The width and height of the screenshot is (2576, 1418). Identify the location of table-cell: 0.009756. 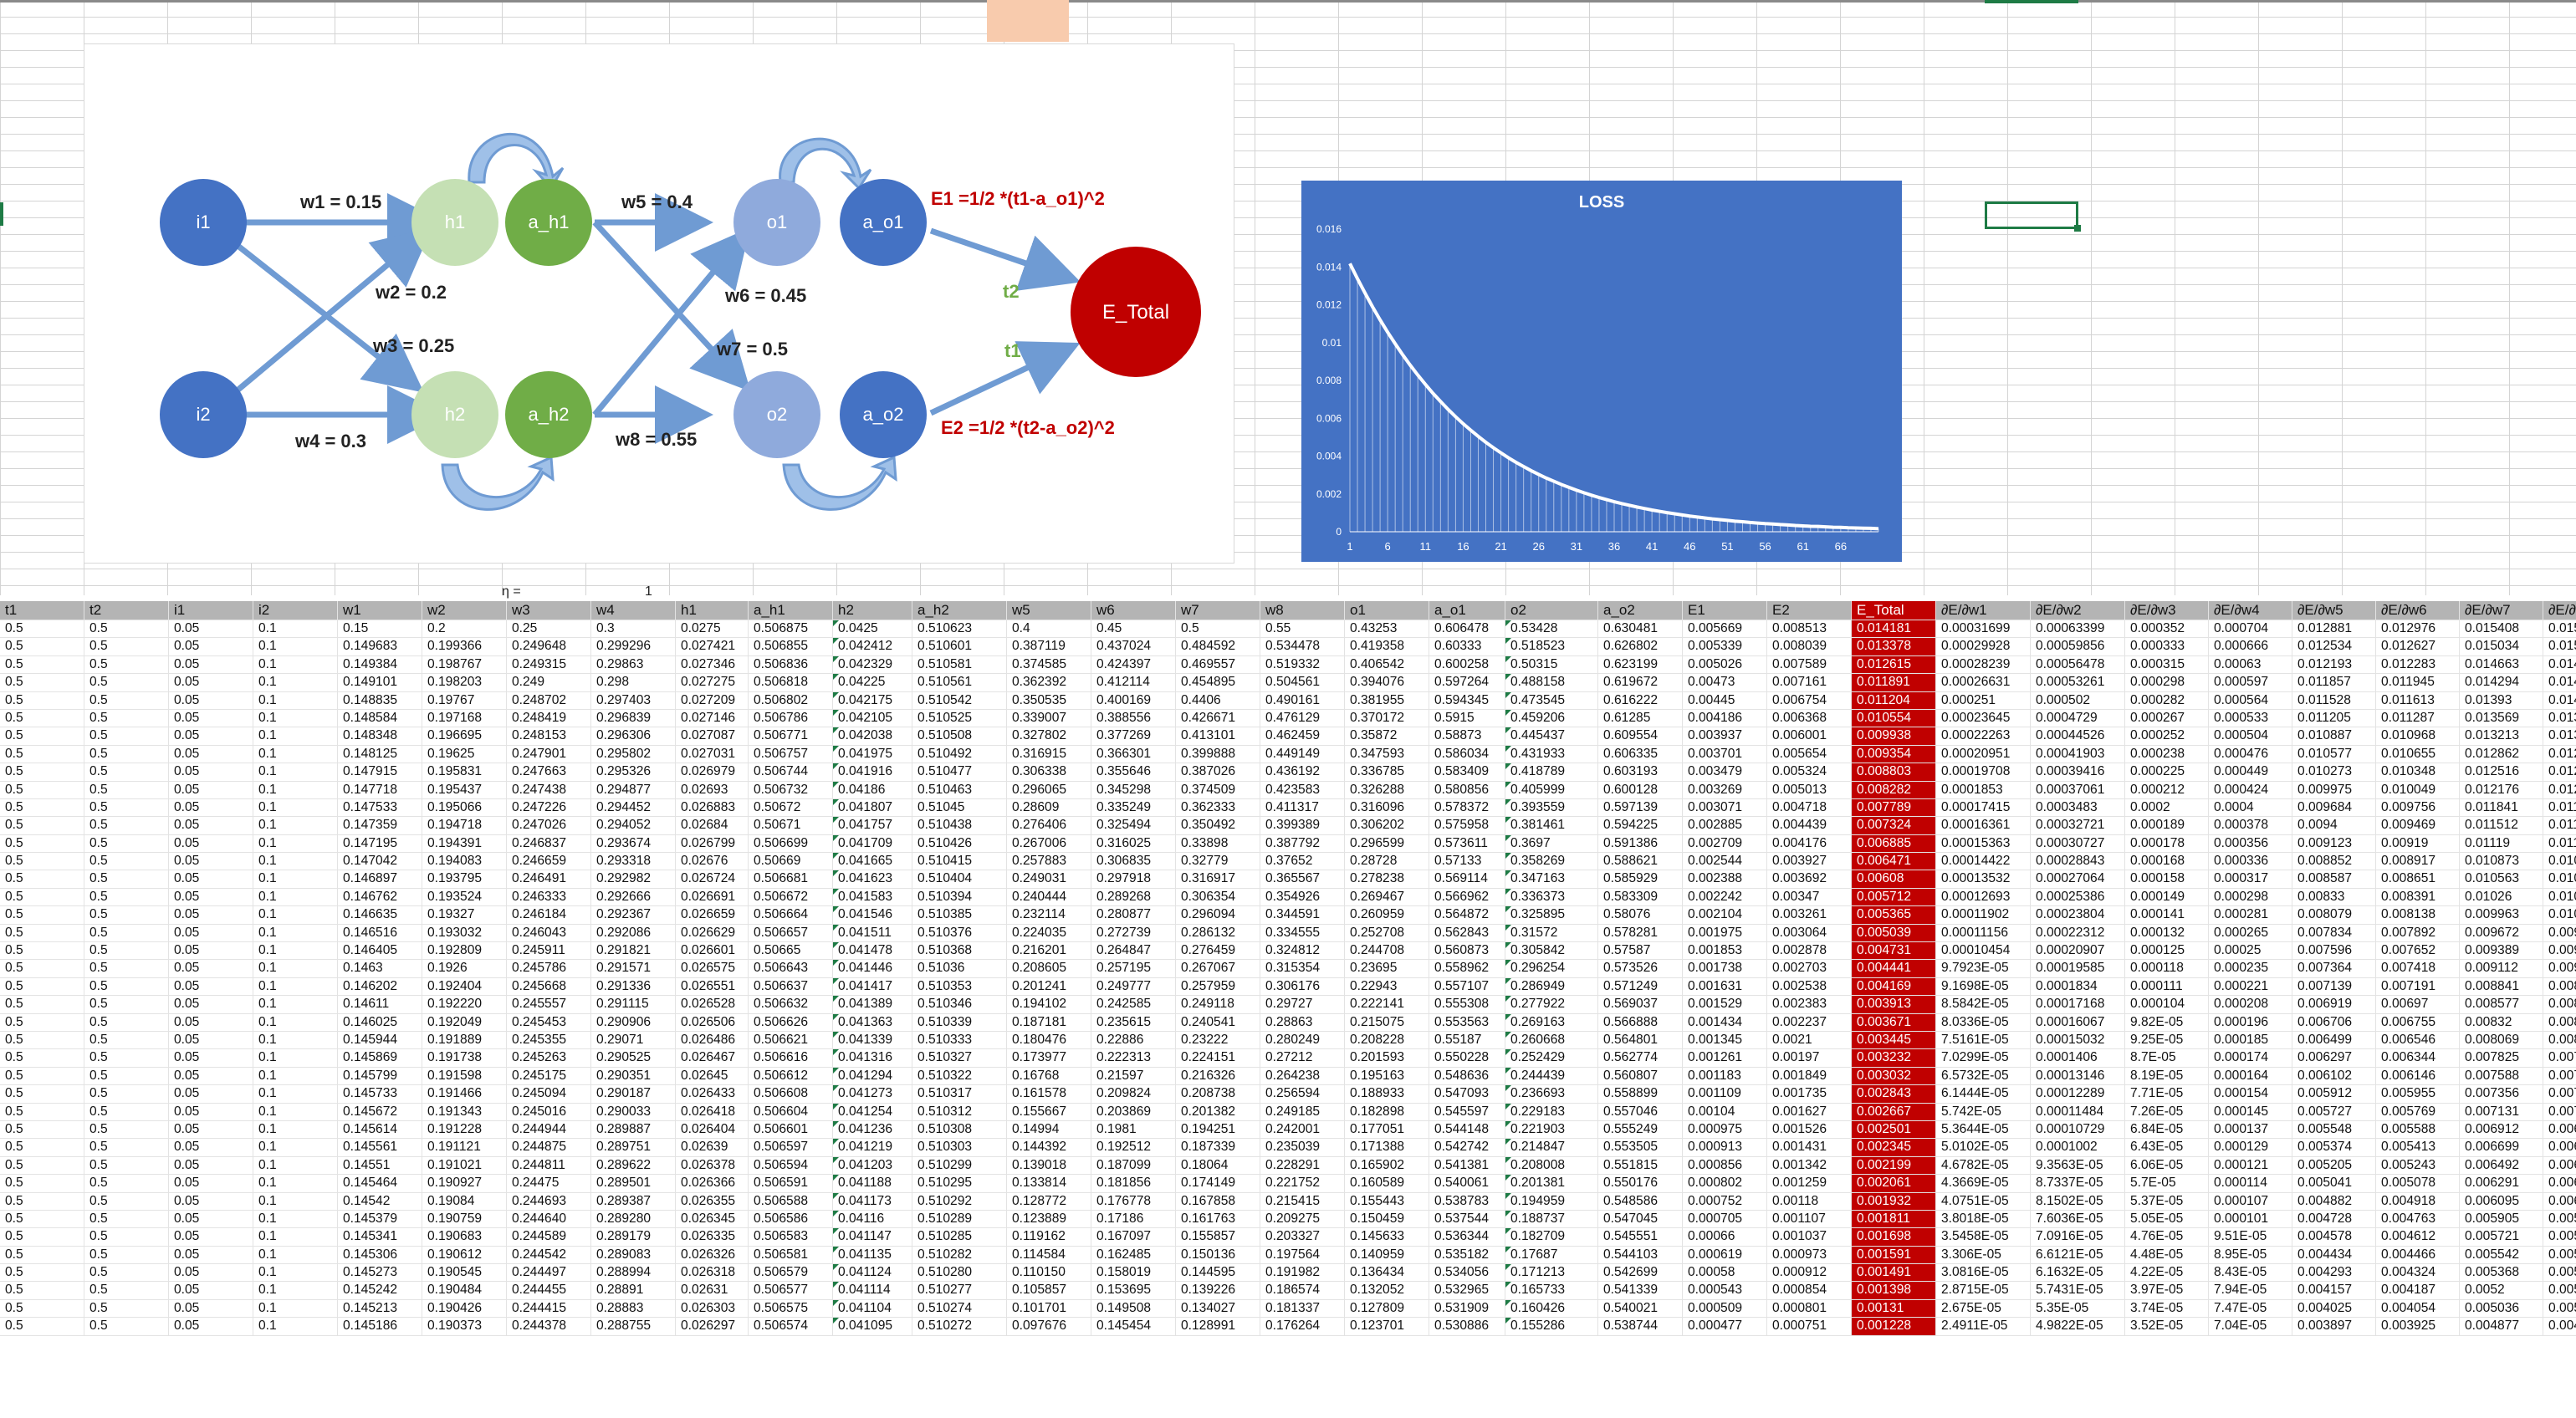
(2418, 807).